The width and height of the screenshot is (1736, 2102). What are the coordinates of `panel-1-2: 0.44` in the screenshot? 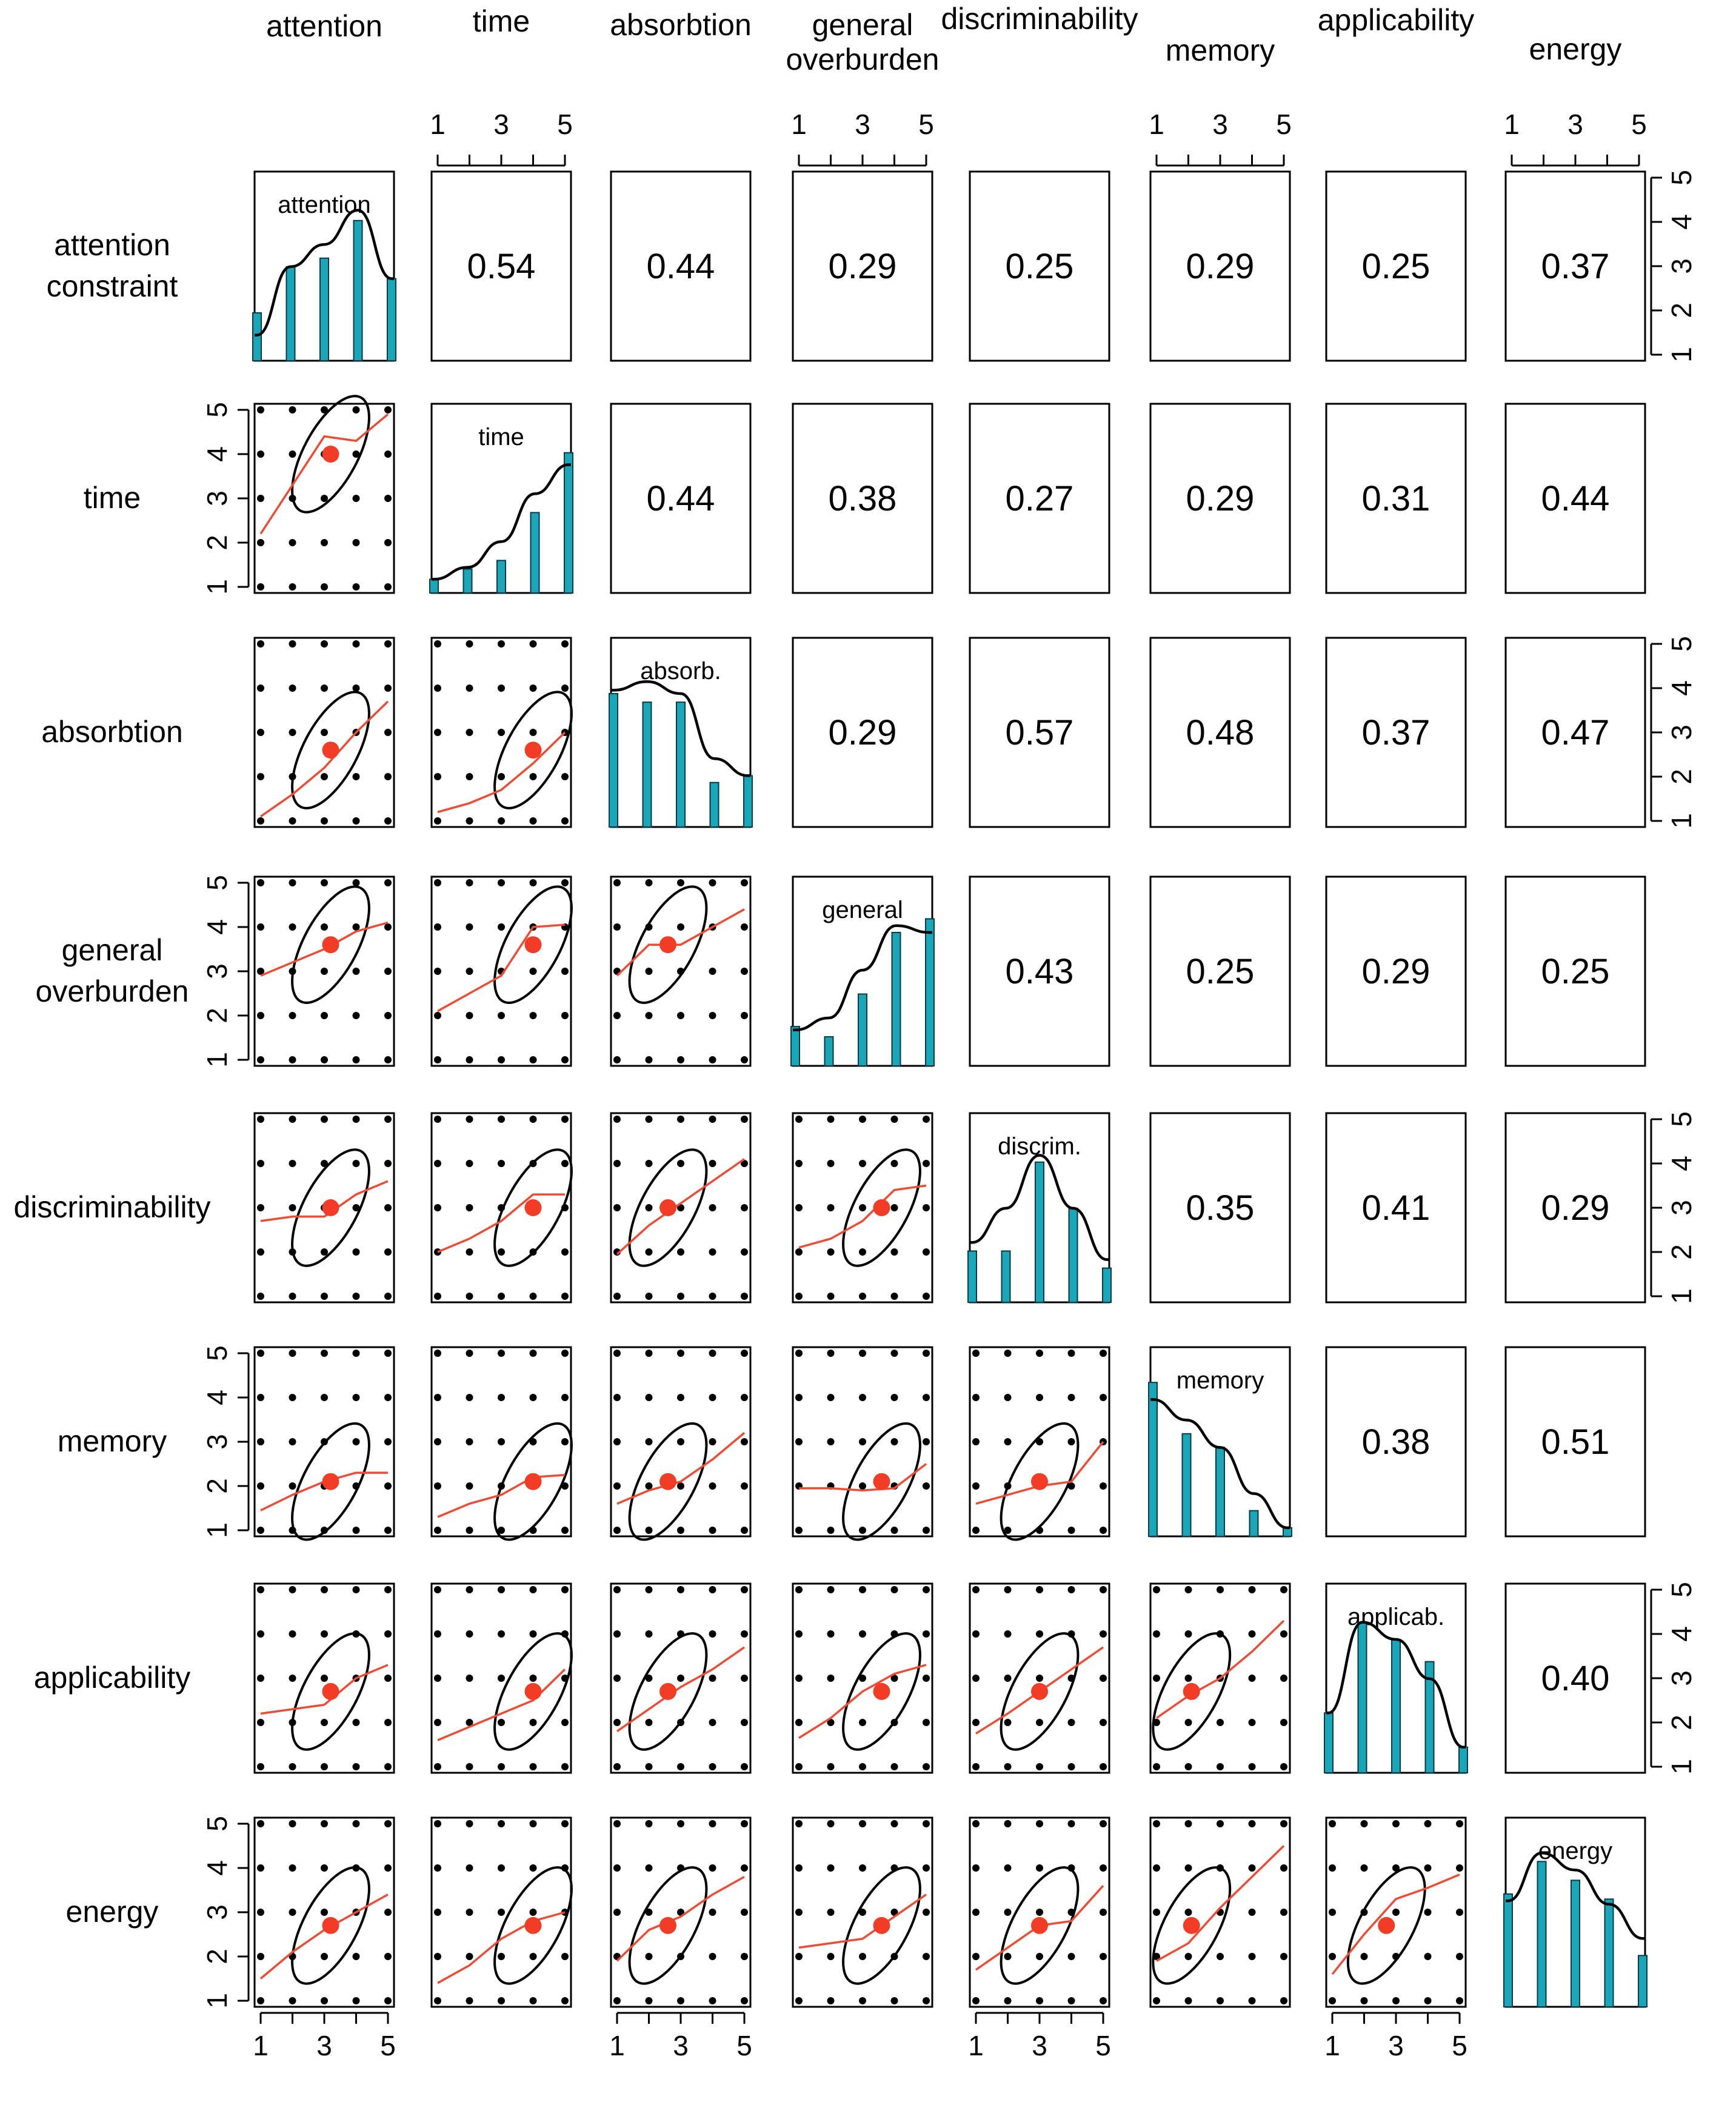 It's located at (681, 498).